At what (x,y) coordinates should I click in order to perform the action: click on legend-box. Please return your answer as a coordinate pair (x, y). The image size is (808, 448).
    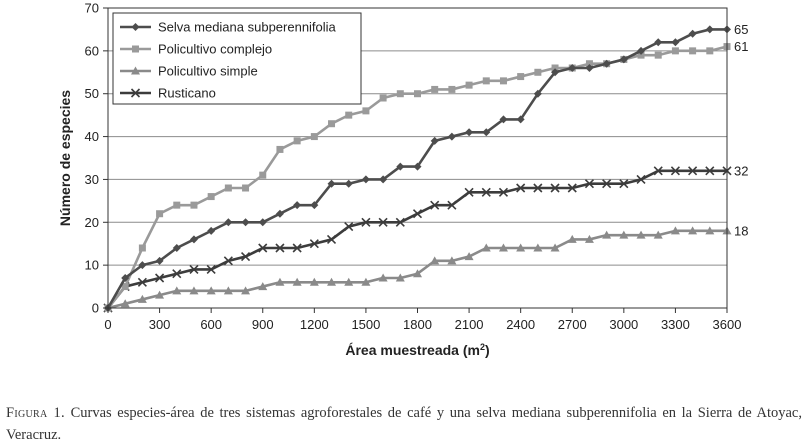
    Looking at the image, I should click on (237, 58).